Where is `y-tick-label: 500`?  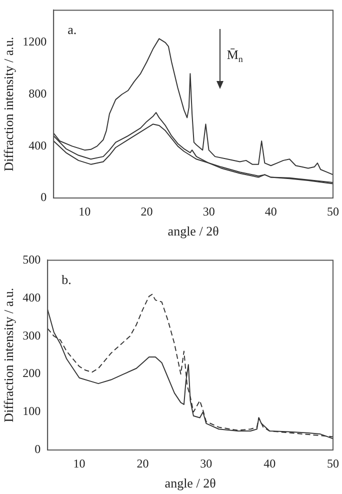
y-tick-label: 500 is located at coordinates (31, 259).